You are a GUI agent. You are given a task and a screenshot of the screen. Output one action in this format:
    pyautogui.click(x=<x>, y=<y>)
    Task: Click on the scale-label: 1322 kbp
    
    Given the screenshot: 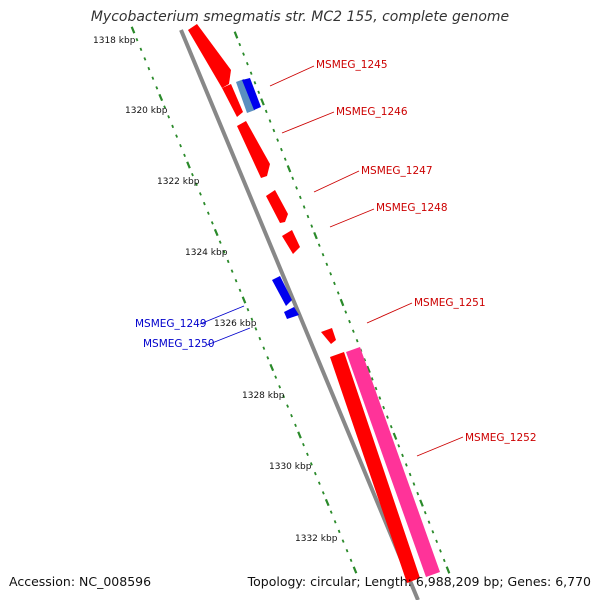 What is the action you would take?
    pyautogui.click(x=178, y=182)
    